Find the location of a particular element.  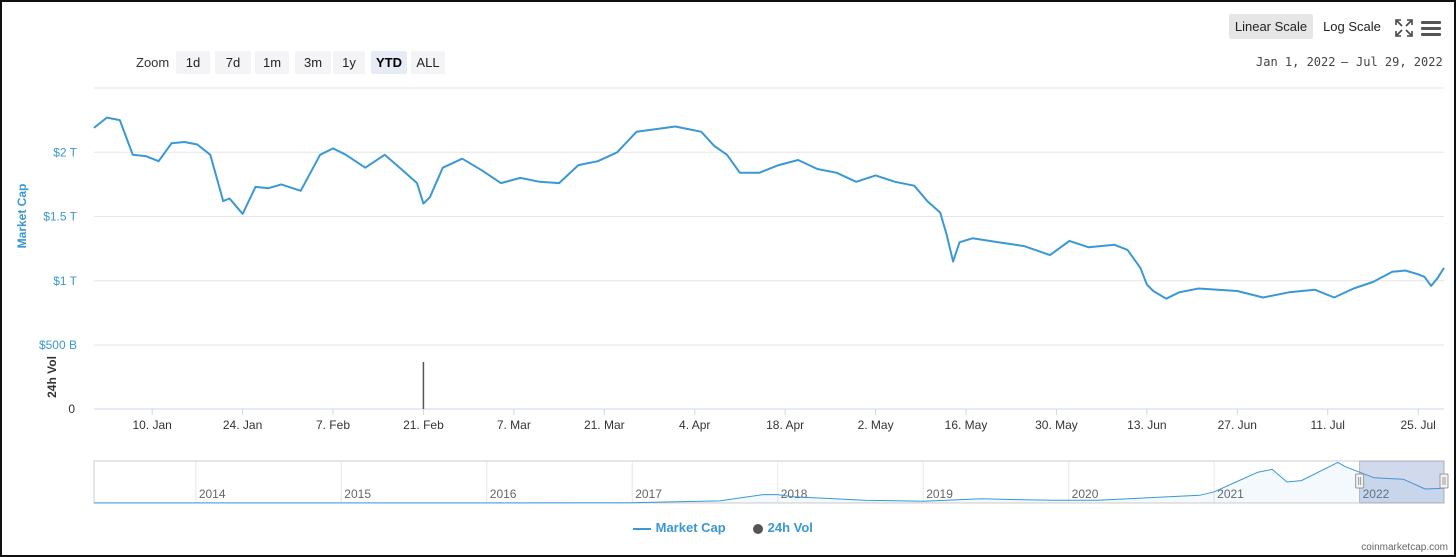

legend-market-cap: Market Cap is located at coordinates (679, 527).